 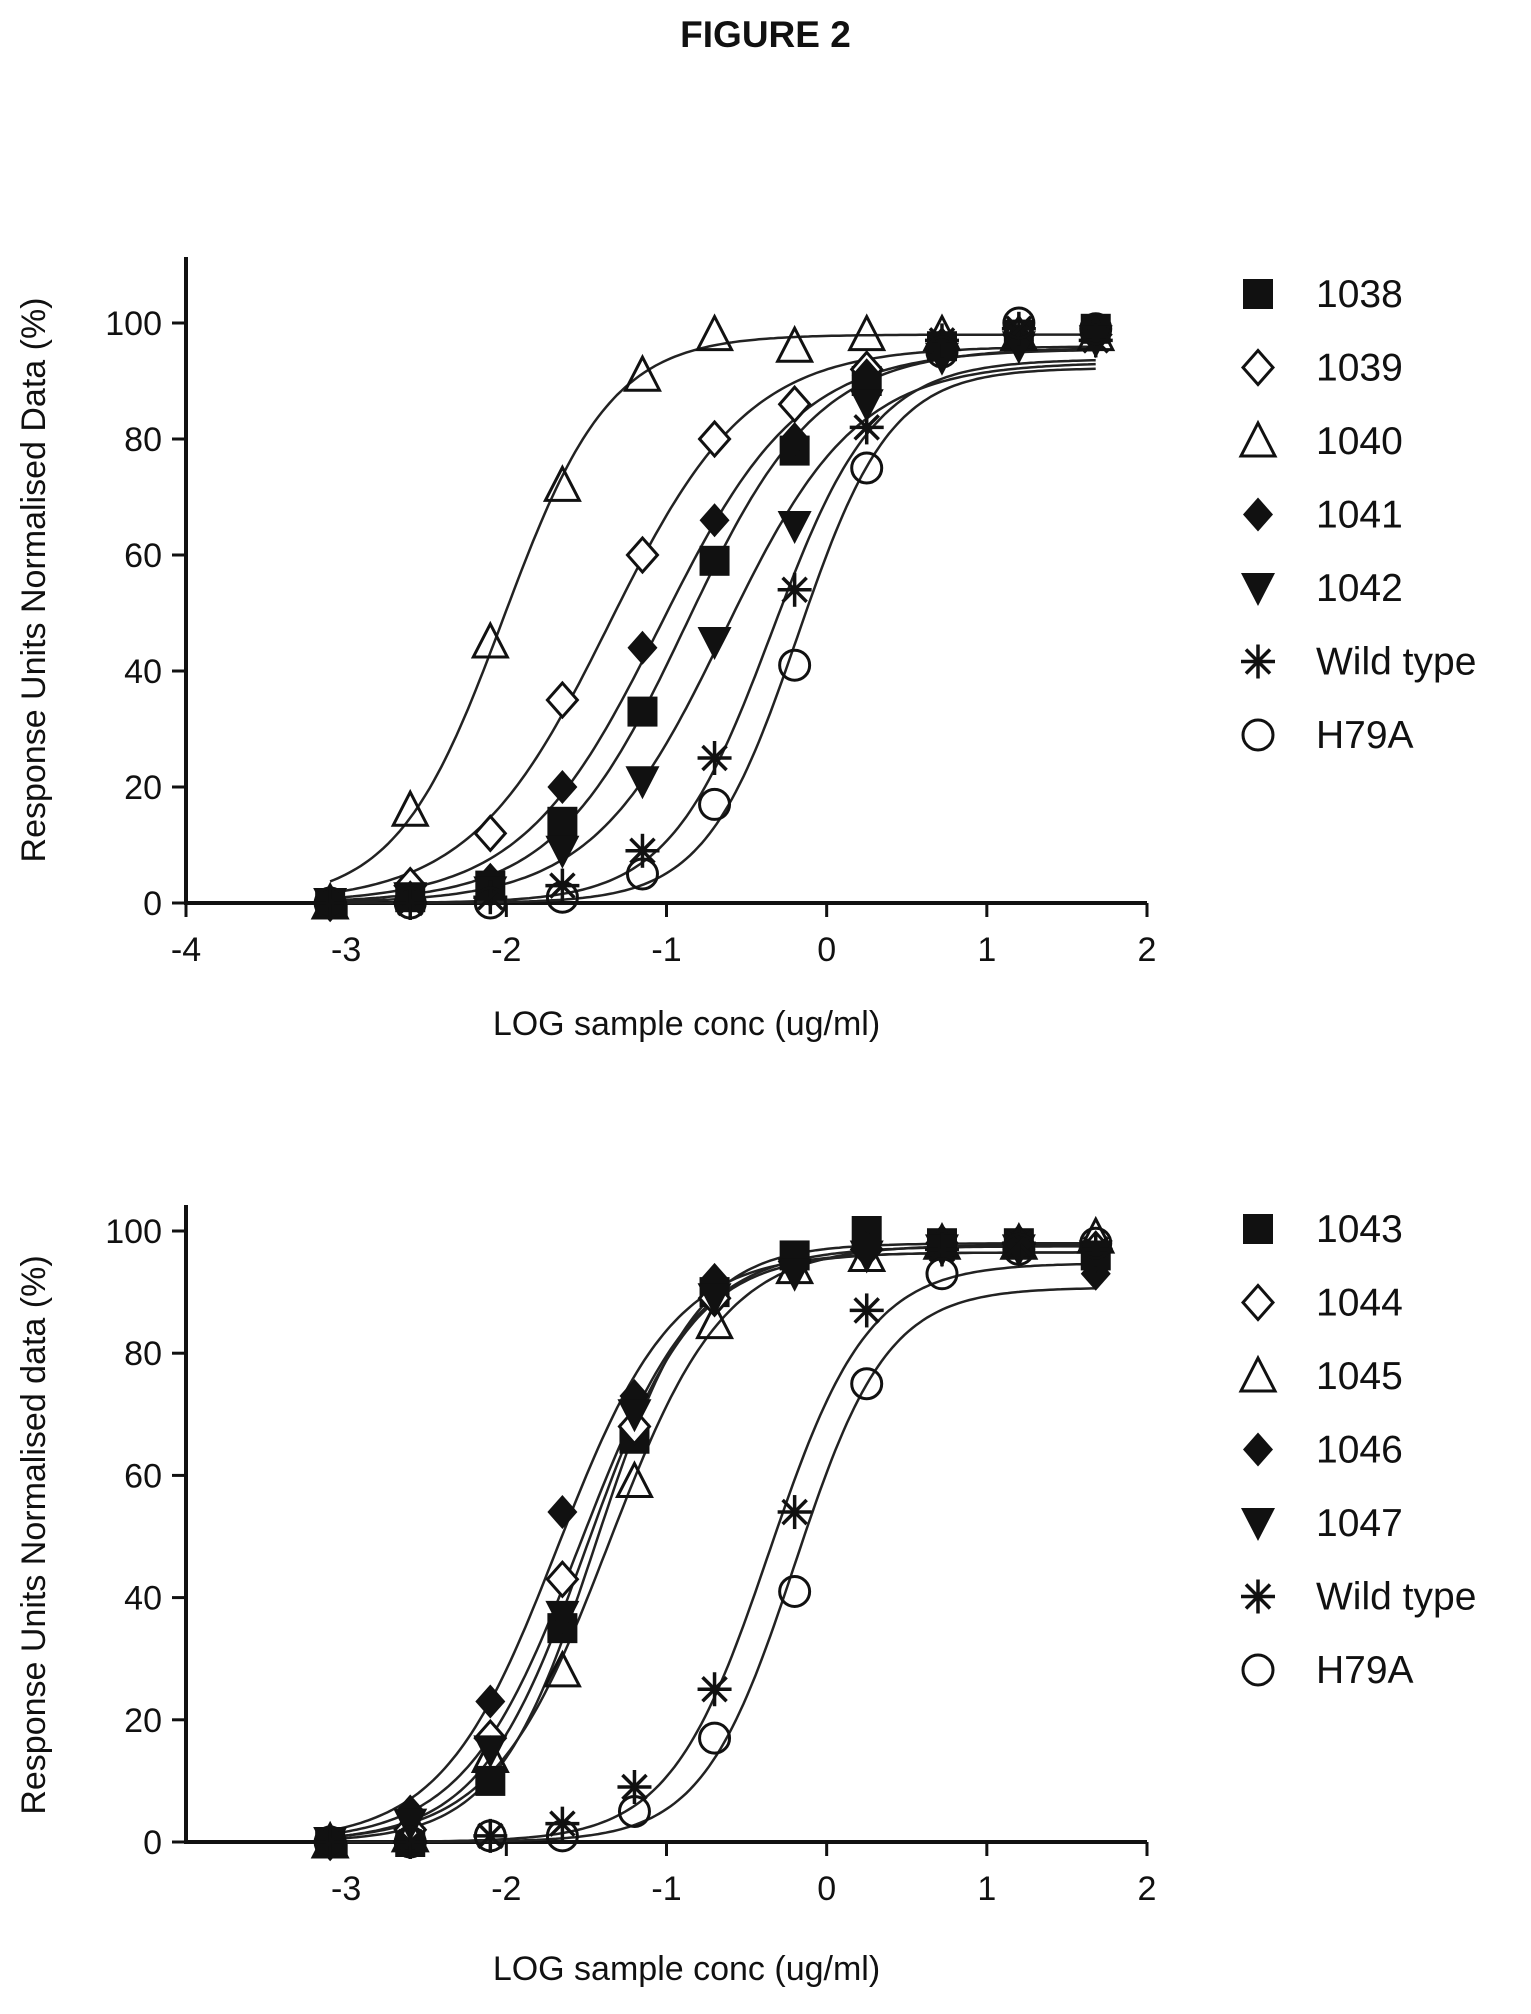 What do you see at coordinates (34, 1534) in the screenshot?
I see `y-axis-label: Response Units Normalised data (%)` at bounding box center [34, 1534].